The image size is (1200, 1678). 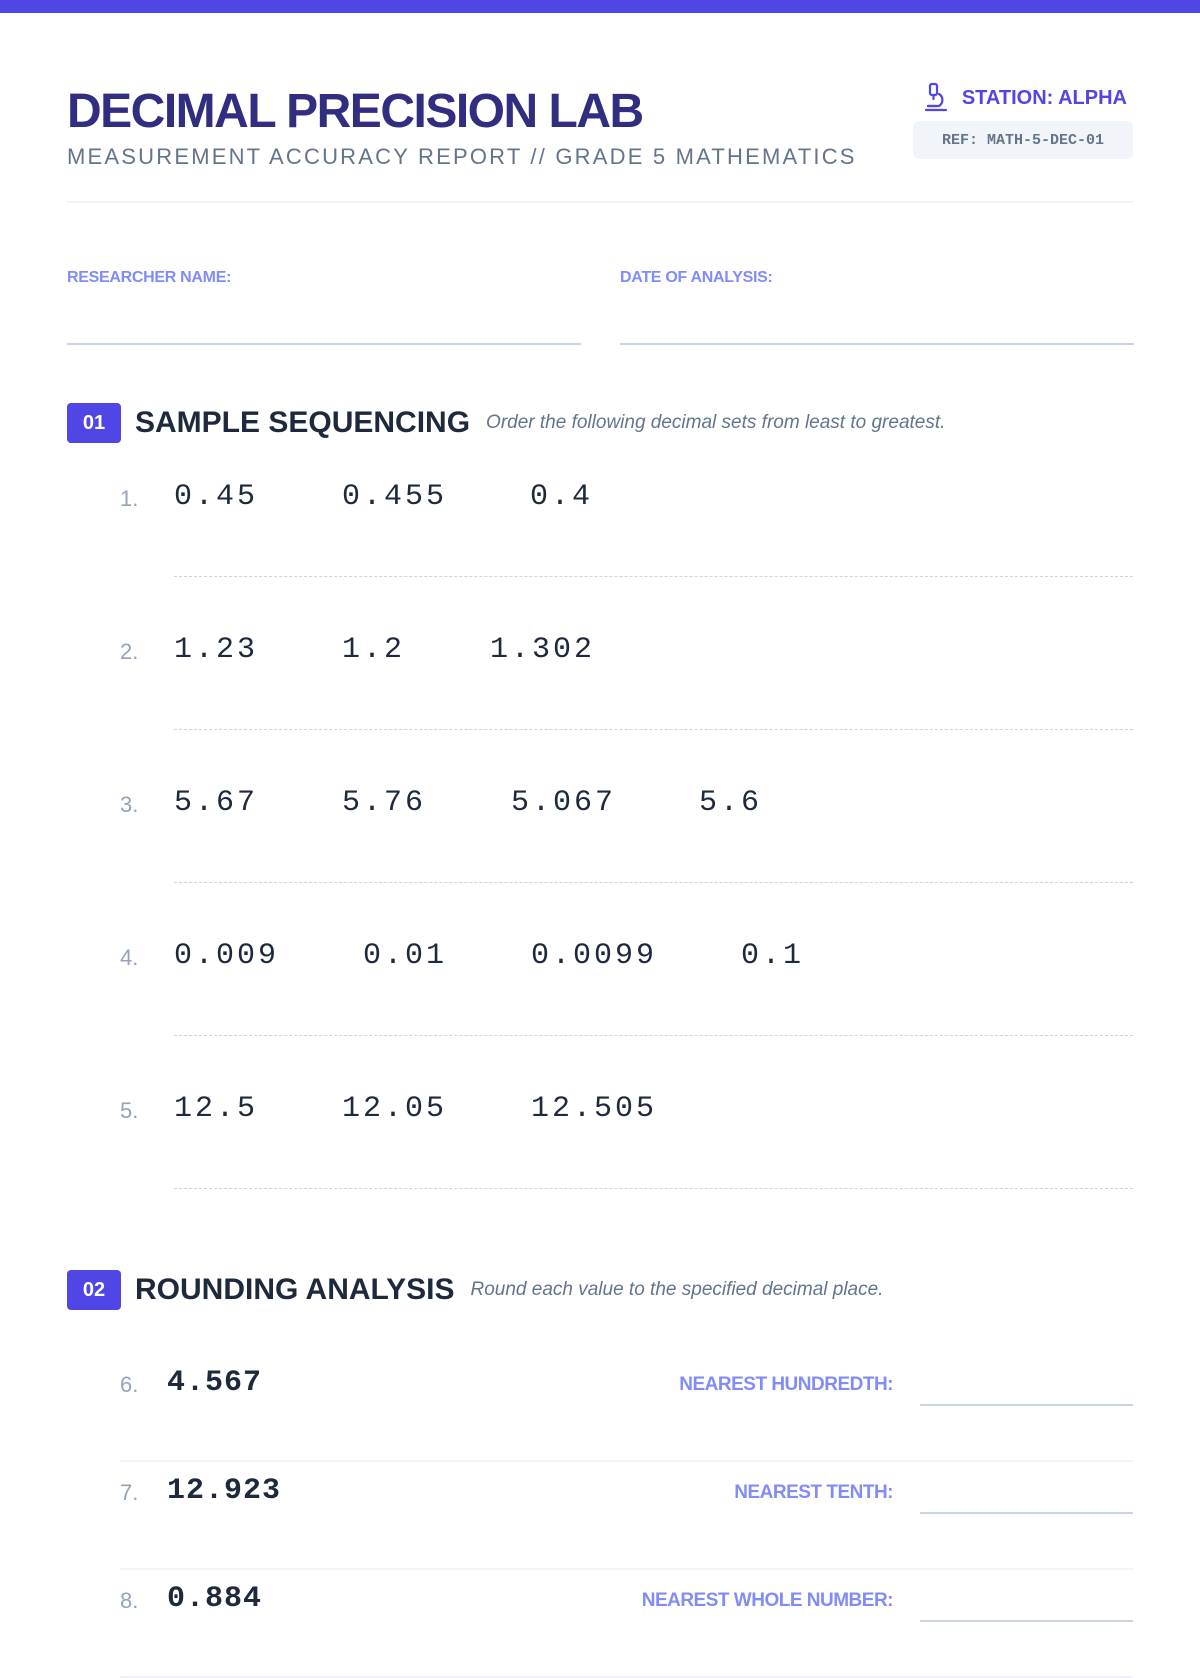 I want to click on decimal-value: 0.01, so click(x=405, y=956).